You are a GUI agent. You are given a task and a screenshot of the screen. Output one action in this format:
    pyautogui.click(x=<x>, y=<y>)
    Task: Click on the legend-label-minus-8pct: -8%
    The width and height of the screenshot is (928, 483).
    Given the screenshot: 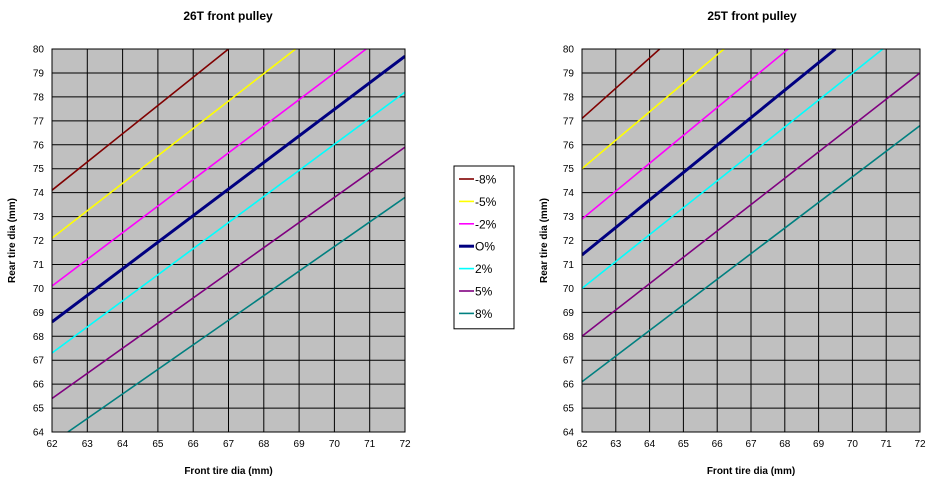 What is the action you would take?
    pyautogui.click(x=486, y=180)
    